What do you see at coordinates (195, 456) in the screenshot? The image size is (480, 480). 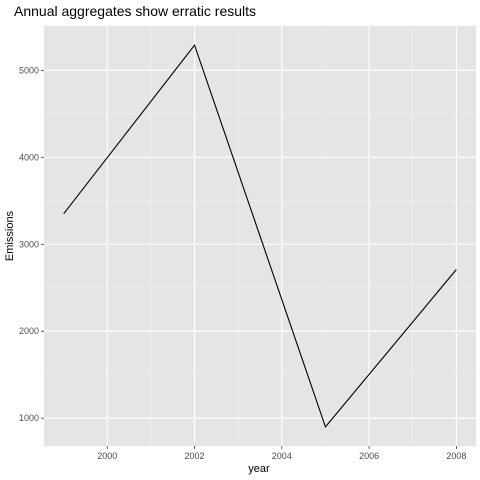 I see `x-tick-label: 2002` at bounding box center [195, 456].